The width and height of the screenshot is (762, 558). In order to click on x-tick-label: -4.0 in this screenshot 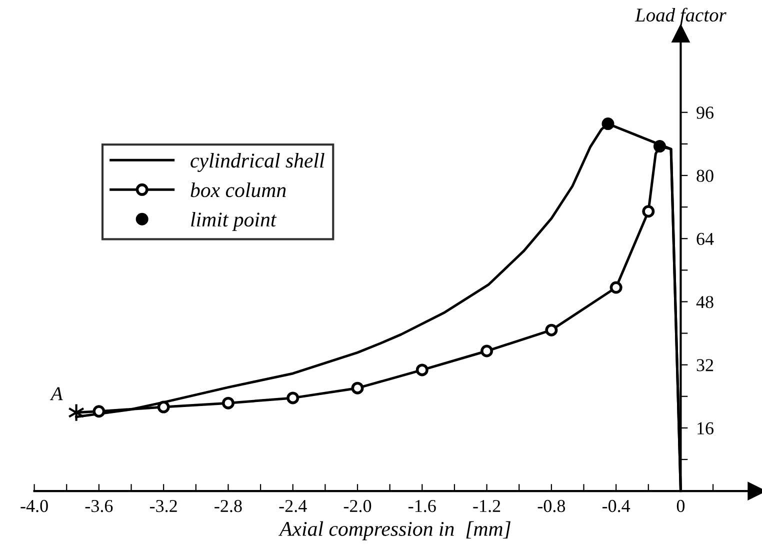, I will do `click(34, 506)`.